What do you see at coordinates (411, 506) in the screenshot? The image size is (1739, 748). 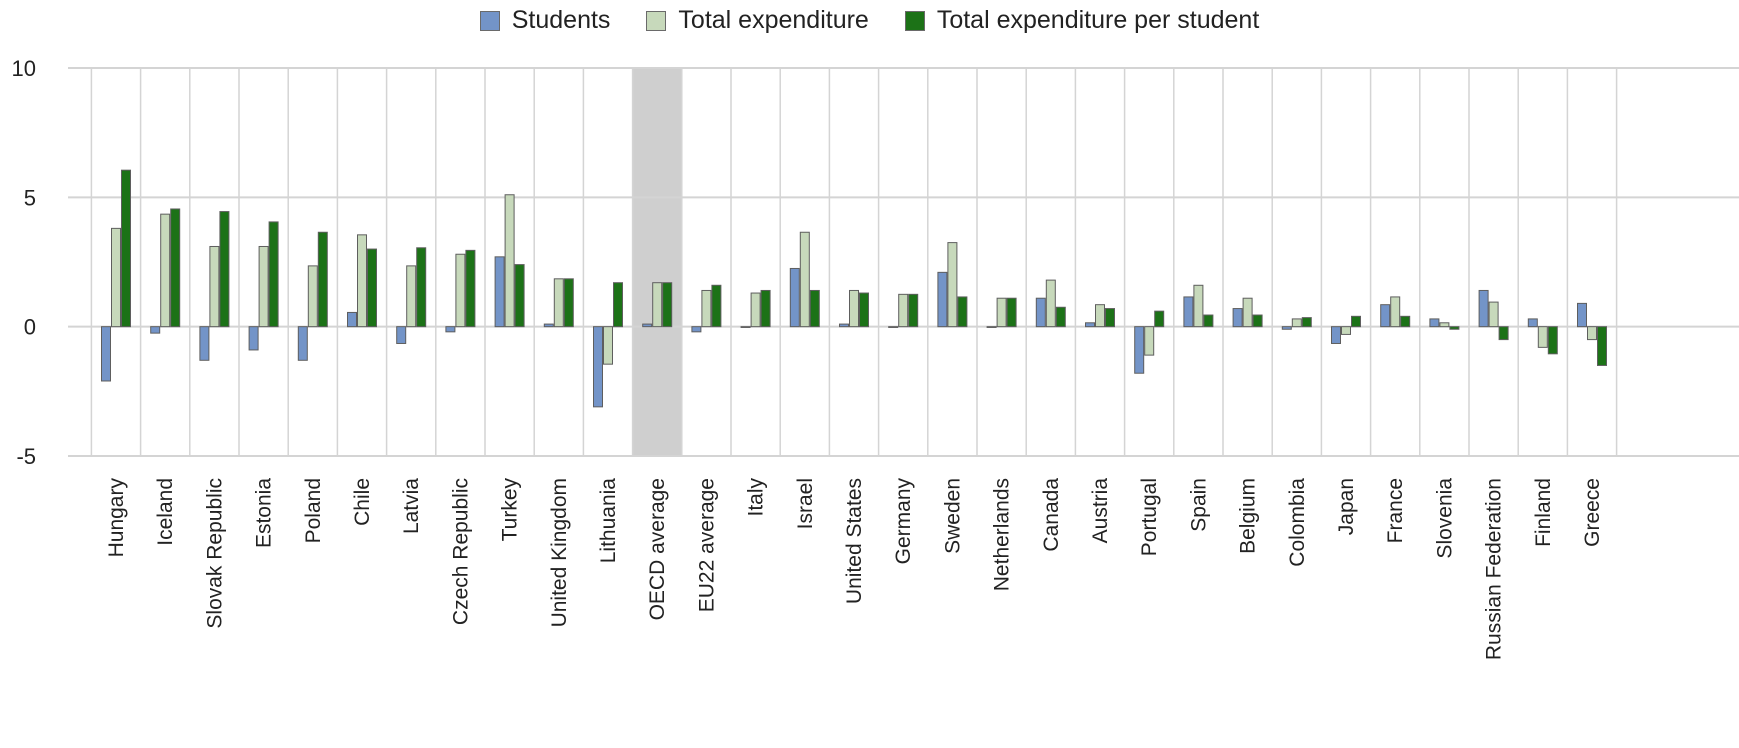 I see `x-tick-label: Latvia` at bounding box center [411, 506].